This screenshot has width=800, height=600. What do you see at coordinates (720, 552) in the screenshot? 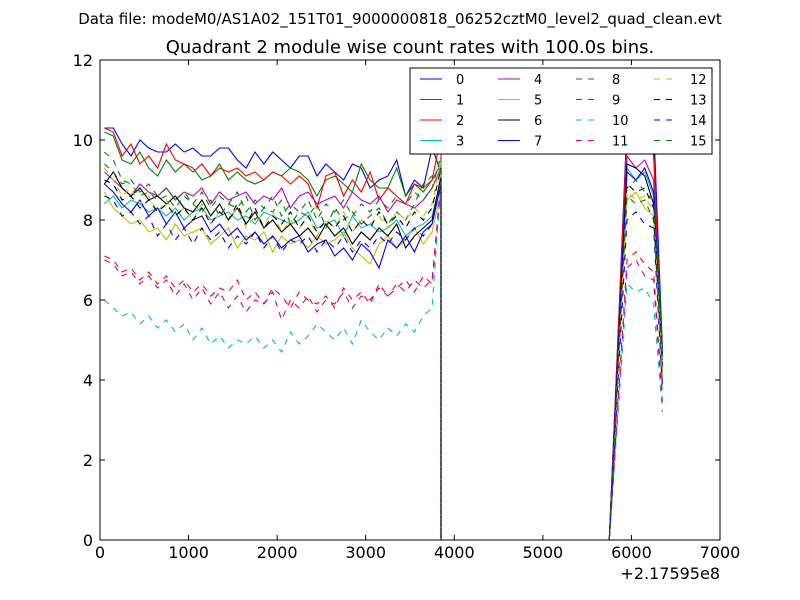
I see `x-tick-label: 7000` at bounding box center [720, 552].